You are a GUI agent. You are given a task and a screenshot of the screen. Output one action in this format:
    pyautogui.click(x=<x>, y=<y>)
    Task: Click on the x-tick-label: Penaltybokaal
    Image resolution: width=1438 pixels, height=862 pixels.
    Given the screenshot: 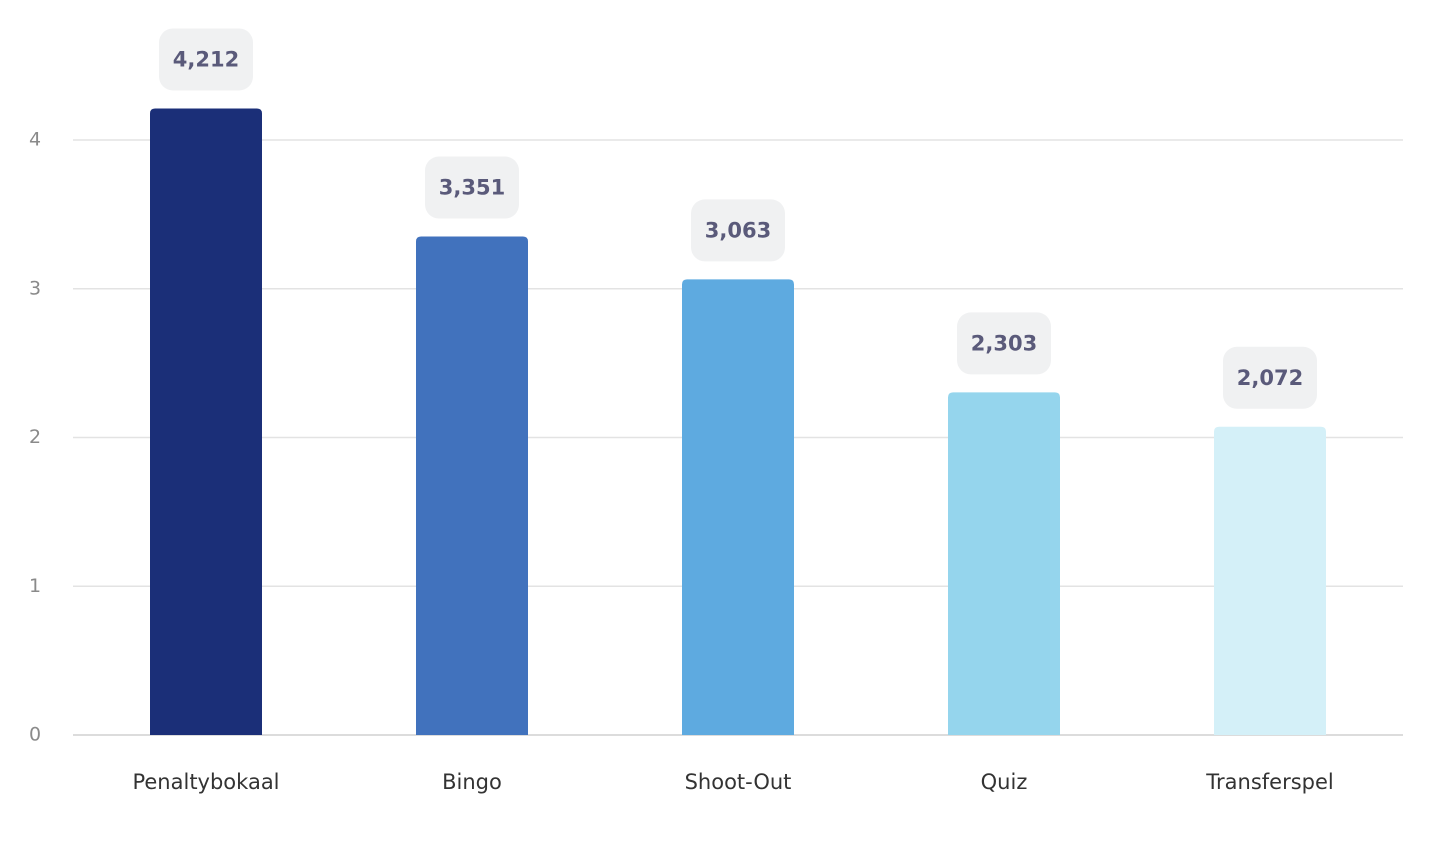 What is the action you would take?
    pyautogui.click(x=205, y=782)
    